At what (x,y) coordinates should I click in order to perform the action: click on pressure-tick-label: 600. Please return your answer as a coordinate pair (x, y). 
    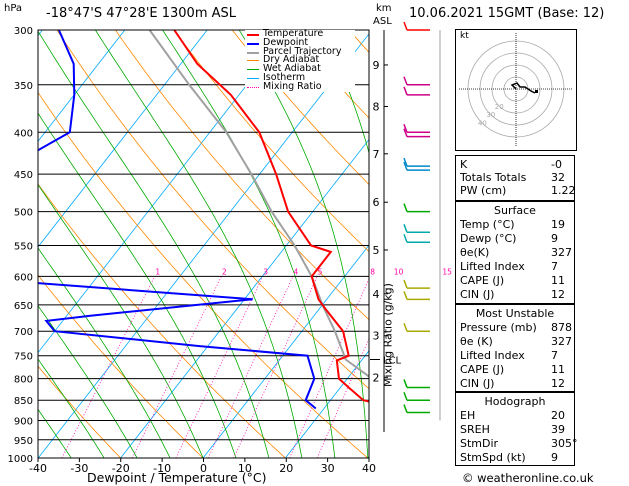
    Looking at the image, I should click on (23, 277).